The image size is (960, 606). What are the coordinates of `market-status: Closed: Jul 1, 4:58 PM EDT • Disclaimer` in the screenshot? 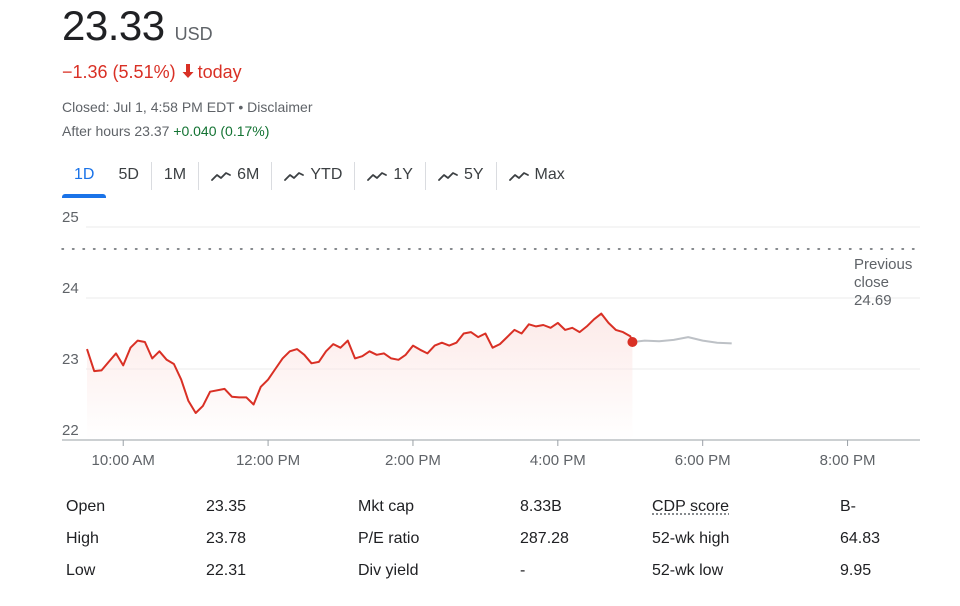 It's located at (187, 107).